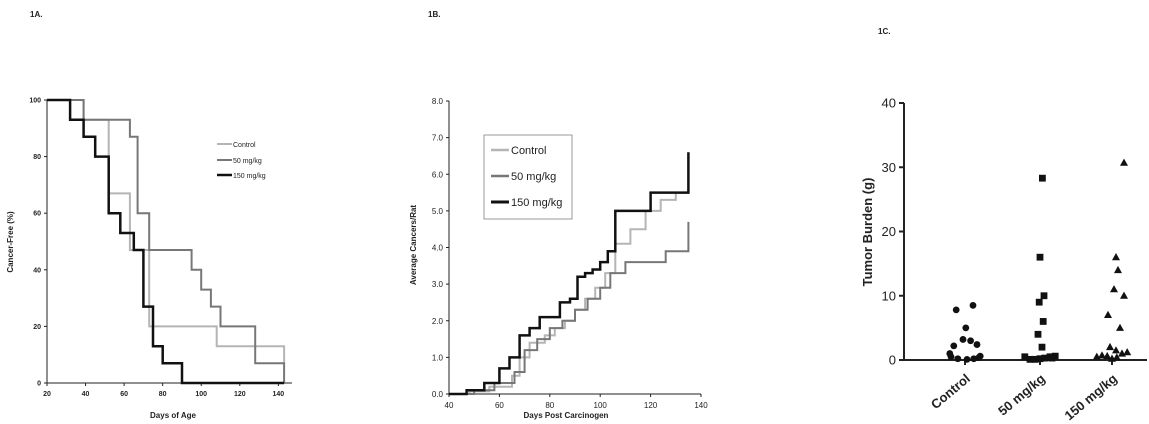  I want to click on panel-1c-y-axis-title: Tumor Burden (g), so click(867, 232).